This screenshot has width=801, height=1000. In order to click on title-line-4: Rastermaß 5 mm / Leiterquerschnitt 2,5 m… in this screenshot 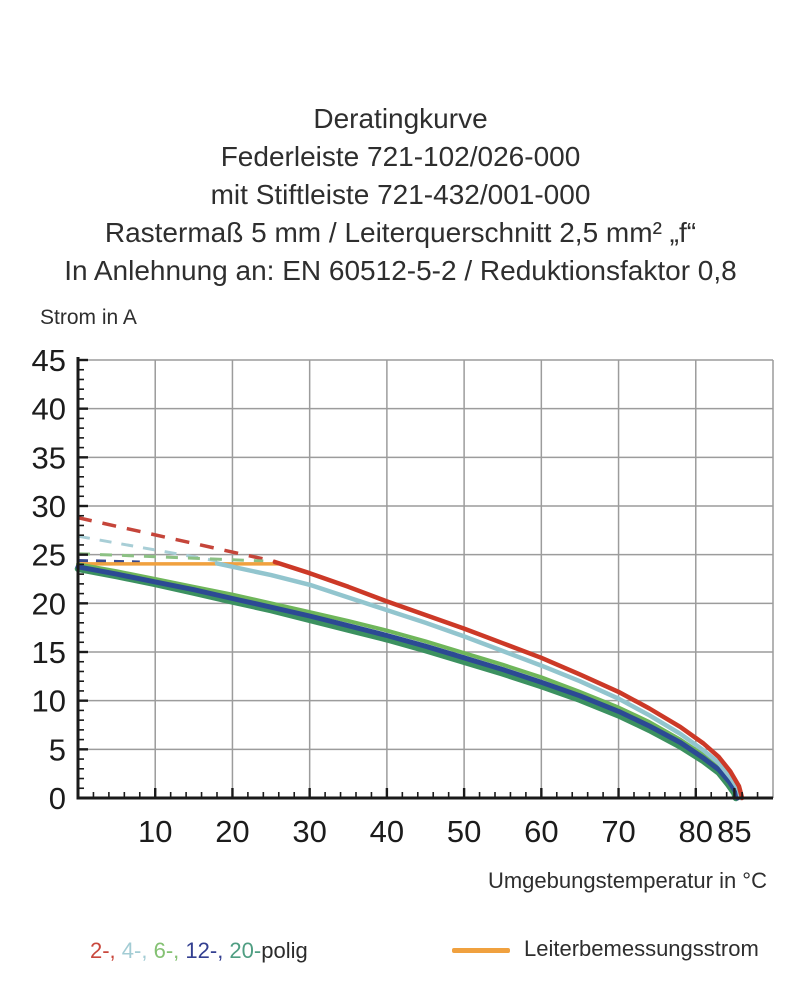, I will do `click(400, 232)`.